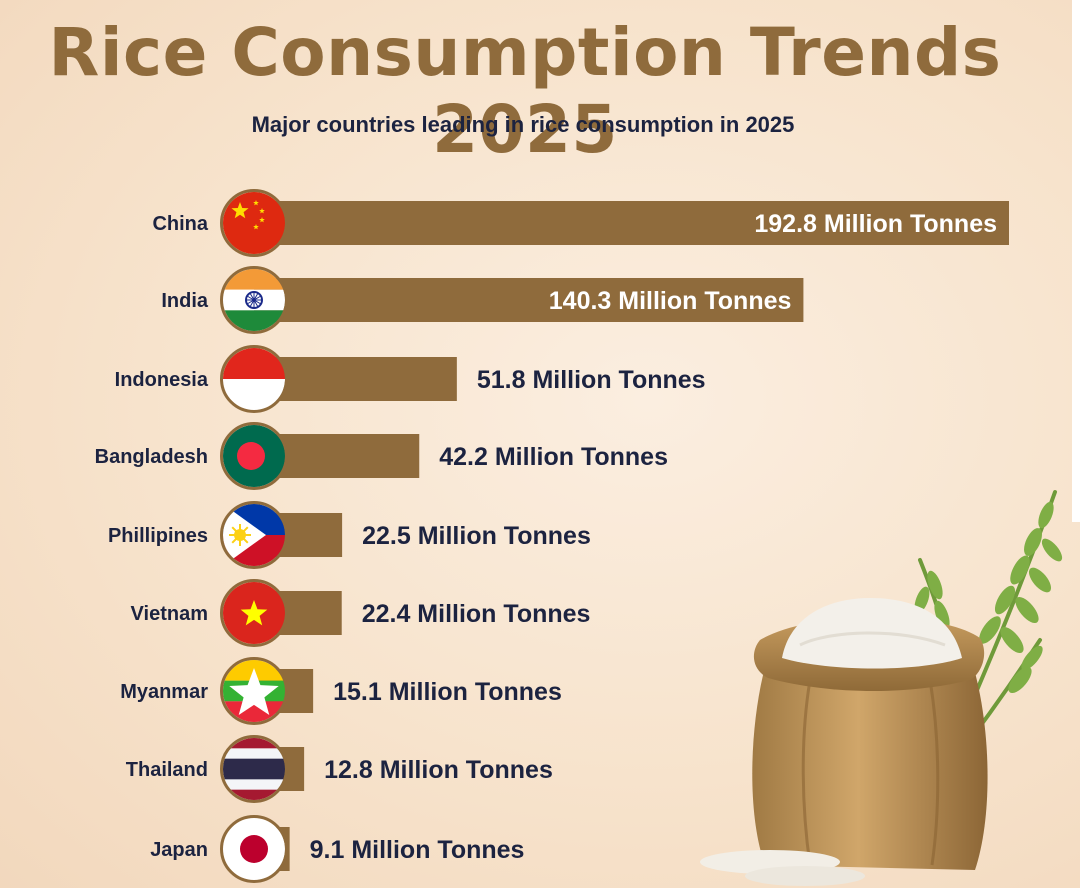 This screenshot has width=1080, height=888. Describe the element at coordinates (254, 300) in the screenshot. I see `india-flag-icon` at that location.